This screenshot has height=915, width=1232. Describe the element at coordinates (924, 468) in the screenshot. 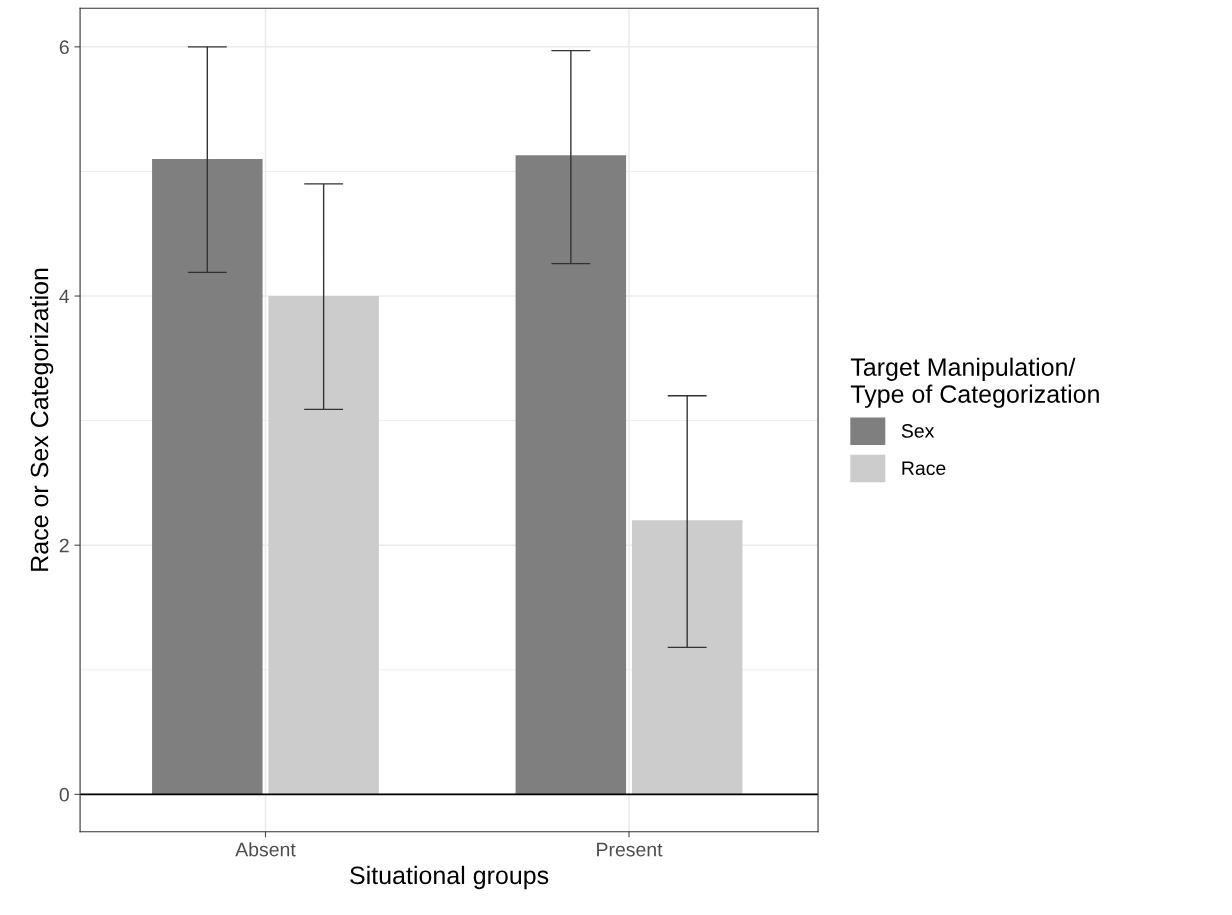

I see `legend-label: Race` at that location.